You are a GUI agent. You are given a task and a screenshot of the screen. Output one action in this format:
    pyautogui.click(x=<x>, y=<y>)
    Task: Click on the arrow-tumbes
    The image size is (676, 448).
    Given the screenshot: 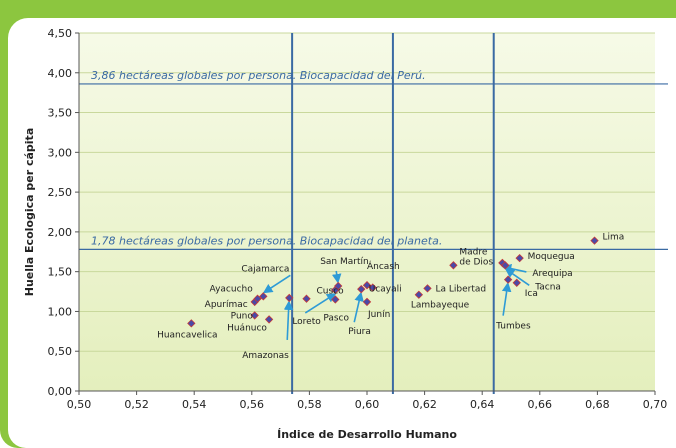 What is the action you would take?
    pyautogui.click(x=506, y=299)
    